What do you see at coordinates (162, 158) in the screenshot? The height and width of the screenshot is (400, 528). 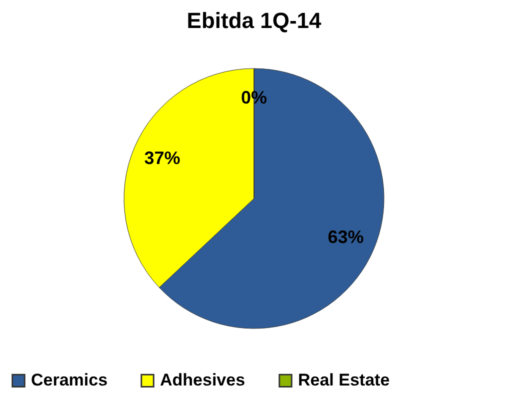 I see `data-label: 37%` at bounding box center [162, 158].